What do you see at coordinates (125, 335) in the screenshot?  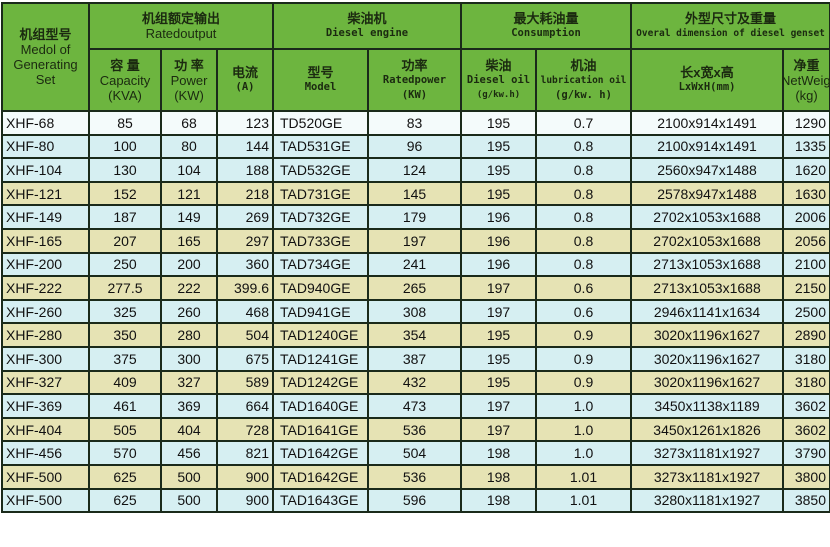 I see `cell-capacity: 350` at bounding box center [125, 335].